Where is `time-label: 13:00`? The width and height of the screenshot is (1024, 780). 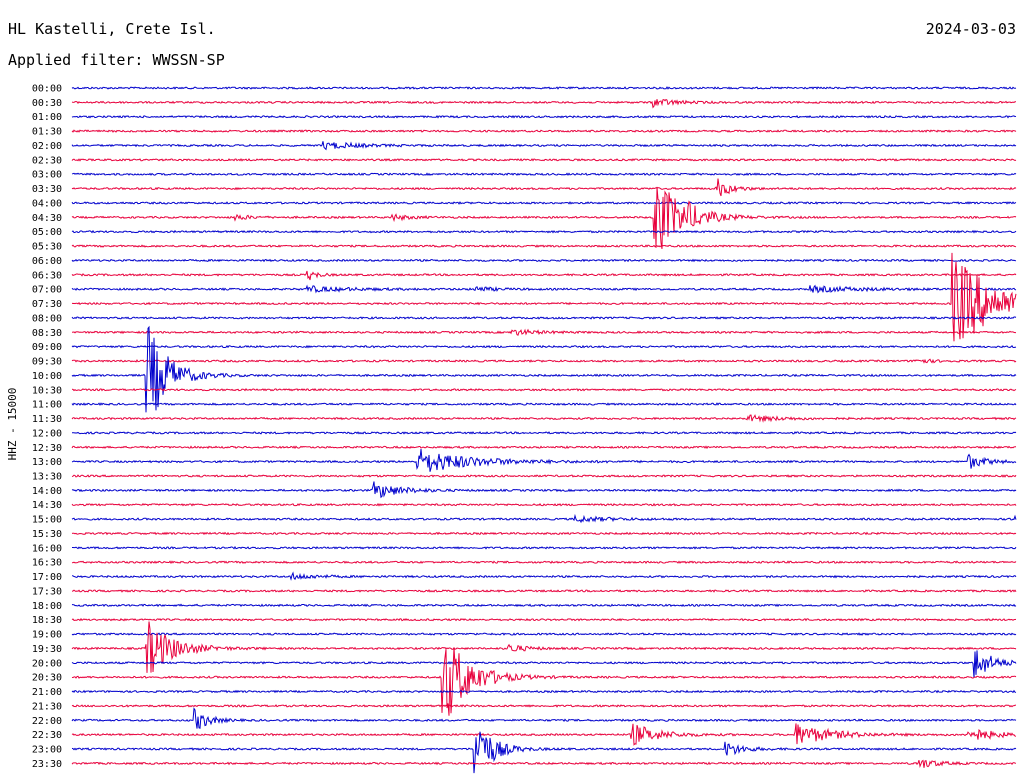 time-label: 13:00 is located at coordinates (47, 462).